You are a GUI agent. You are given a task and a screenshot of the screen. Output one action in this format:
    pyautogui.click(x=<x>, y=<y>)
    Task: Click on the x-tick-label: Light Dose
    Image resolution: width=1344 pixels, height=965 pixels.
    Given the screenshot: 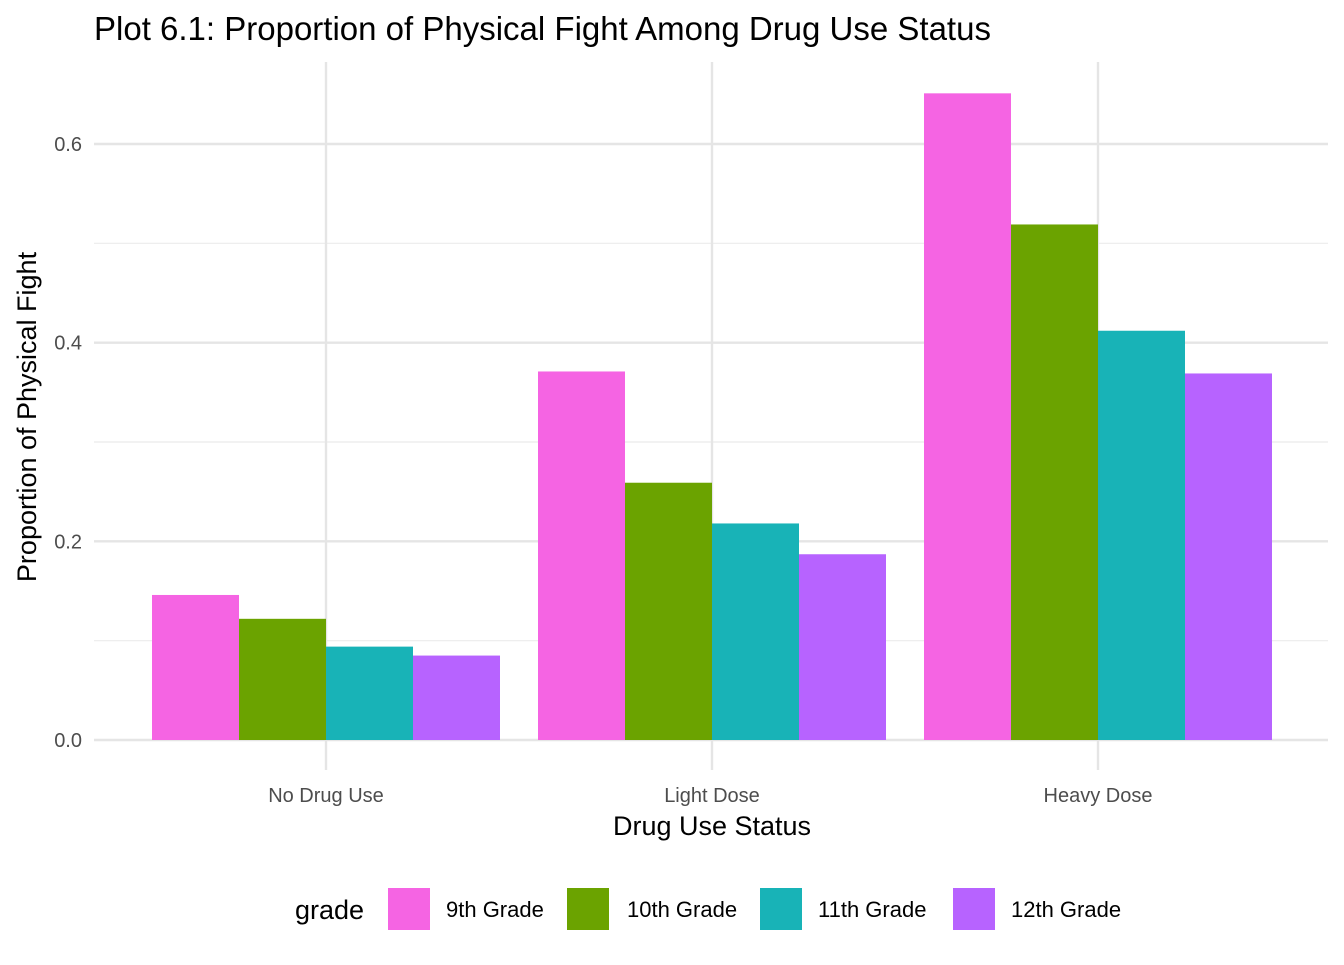 What is the action you would take?
    pyautogui.click(x=712, y=796)
    